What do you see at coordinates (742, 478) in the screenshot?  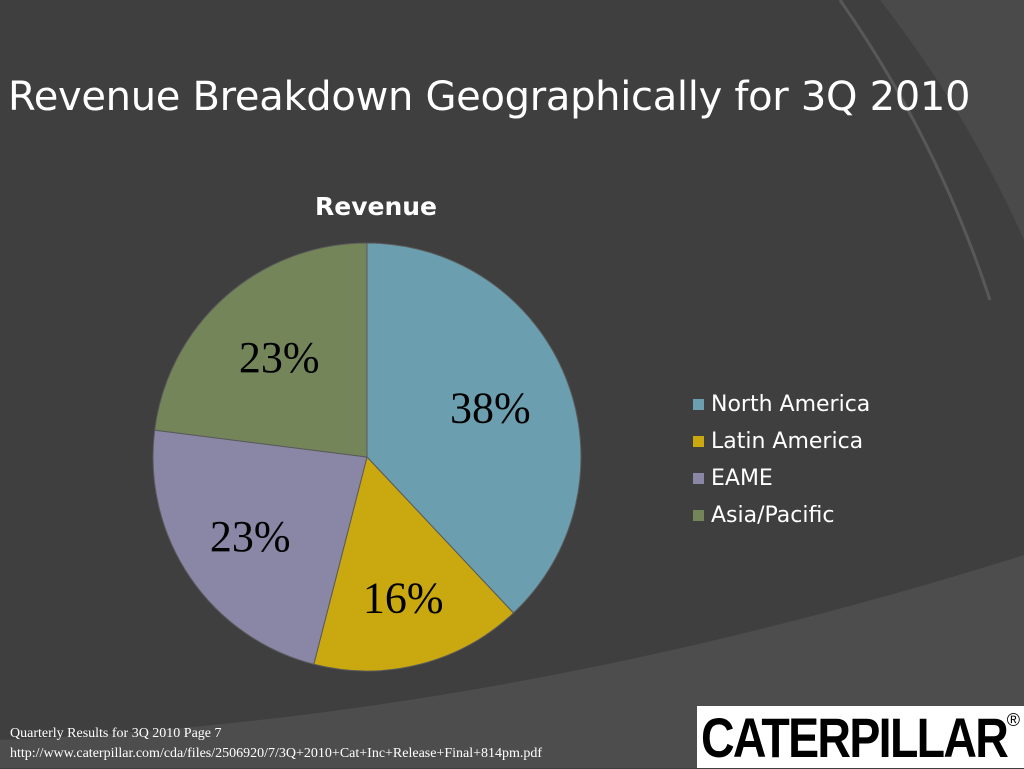 I see `legend-label: EAME` at bounding box center [742, 478].